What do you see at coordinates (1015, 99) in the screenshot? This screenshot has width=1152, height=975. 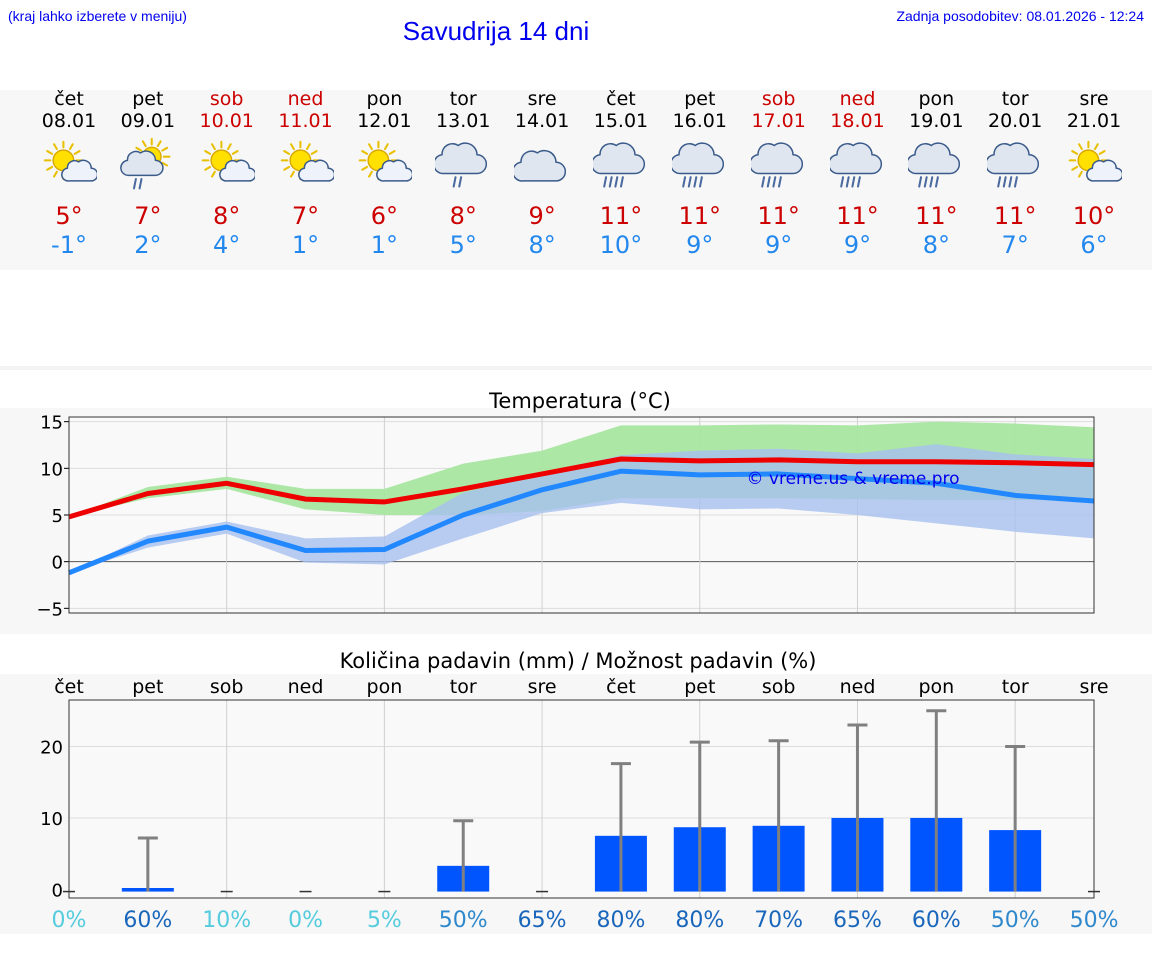 I see `day-of-week: tor` at bounding box center [1015, 99].